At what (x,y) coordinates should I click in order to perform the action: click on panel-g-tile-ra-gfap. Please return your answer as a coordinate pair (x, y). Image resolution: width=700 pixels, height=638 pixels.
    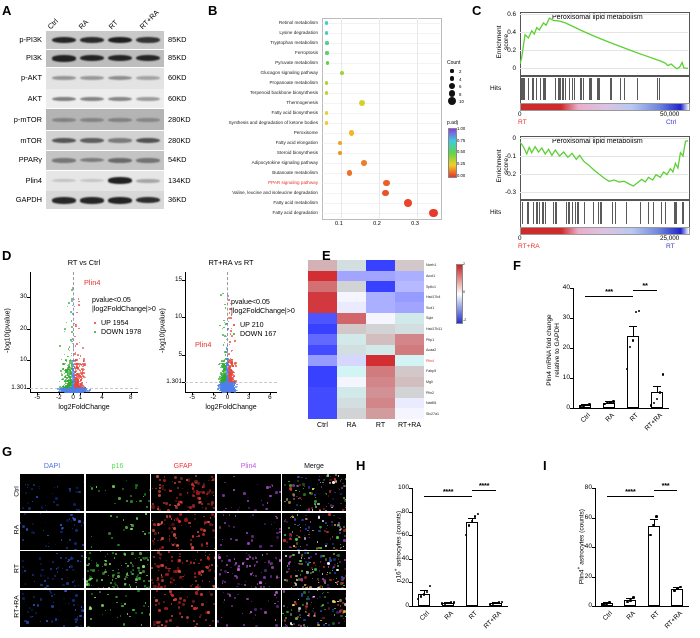
    Looking at the image, I should click on (183, 531).